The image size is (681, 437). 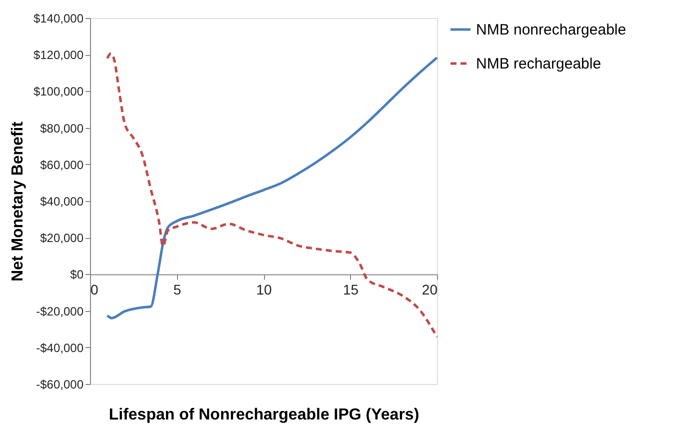 I want to click on x-tick-label: 0, so click(x=94, y=290).